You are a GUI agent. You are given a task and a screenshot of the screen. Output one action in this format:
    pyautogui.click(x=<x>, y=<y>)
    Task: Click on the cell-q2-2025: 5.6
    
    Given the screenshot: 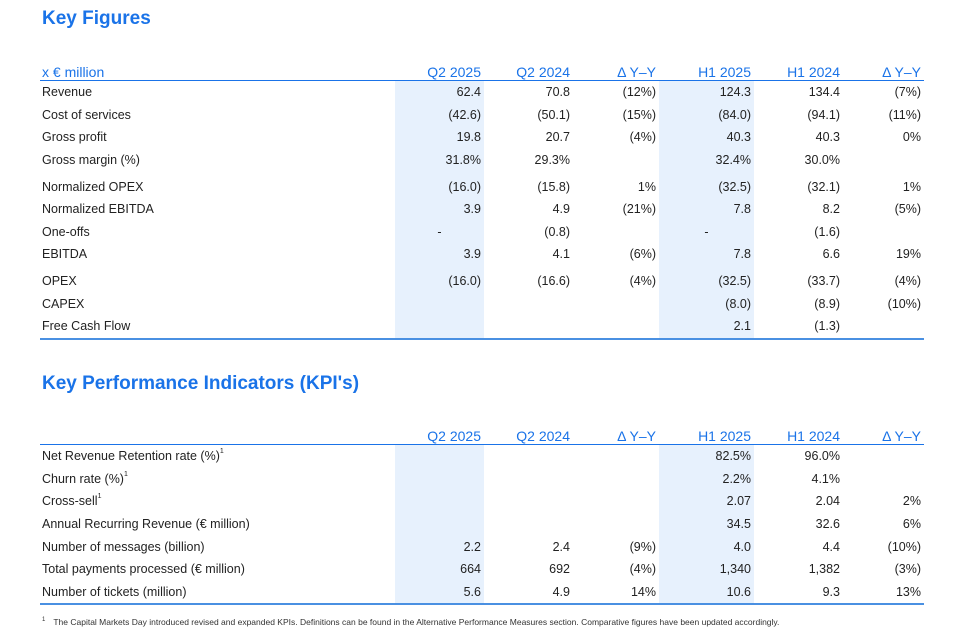 What is the action you would take?
    pyautogui.click(x=439, y=593)
    